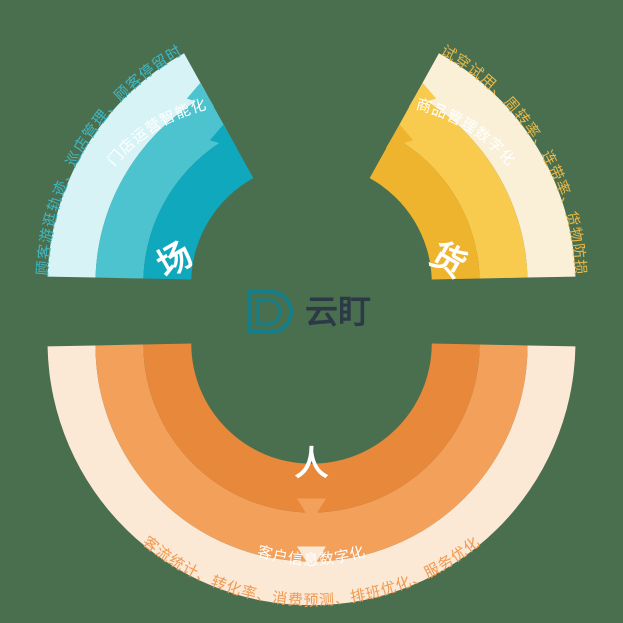 The height and width of the screenshot is (623, 623). What do you see at coordinates (311, 428) in the screenshot?
I see `ren-inner-band` at bounding box center [311, 428].